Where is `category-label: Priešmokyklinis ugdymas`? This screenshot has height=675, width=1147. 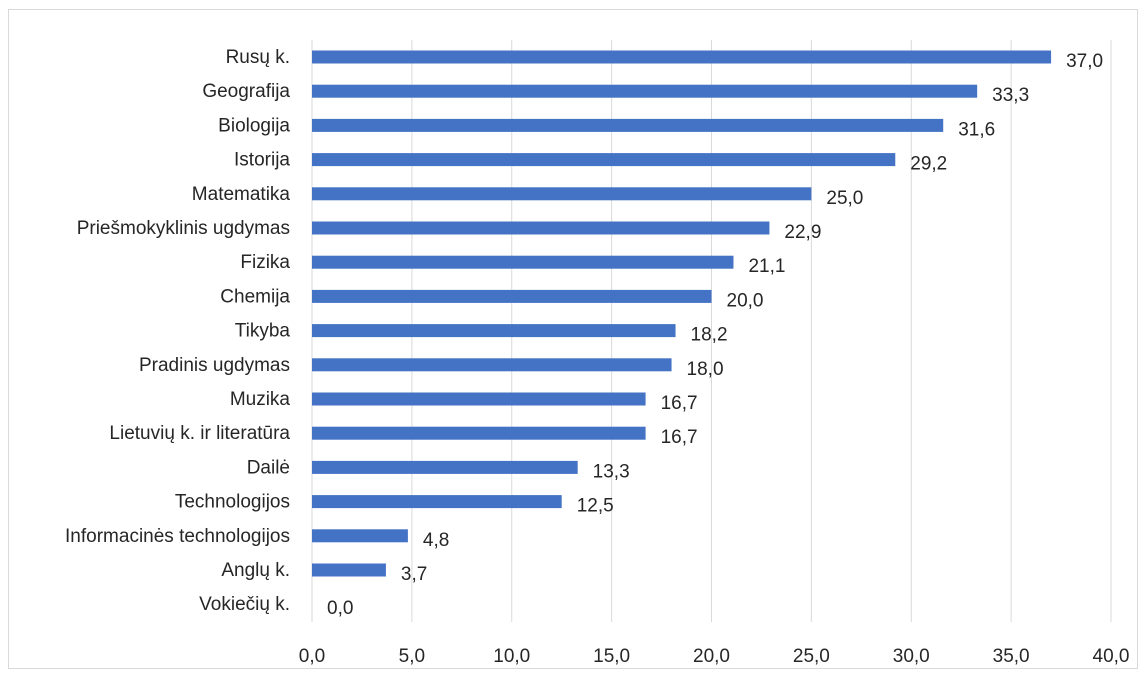 category-label: Priešmokyklinis ugdymas is located at coordinates (183, 228).